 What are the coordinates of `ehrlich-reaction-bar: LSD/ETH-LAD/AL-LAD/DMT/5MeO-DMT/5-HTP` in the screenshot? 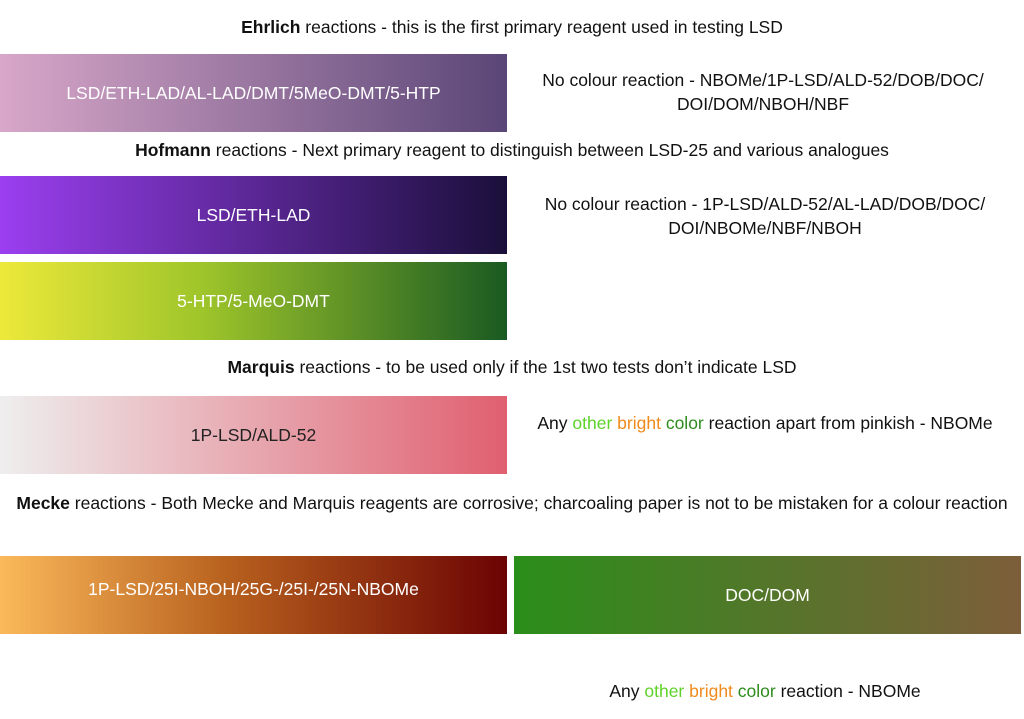 It's located at (253, 93).